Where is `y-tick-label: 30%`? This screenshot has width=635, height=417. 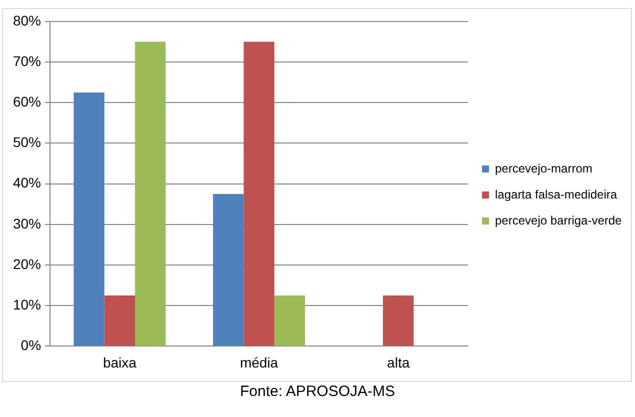 y-tick-label: 30% is located at coordinates (27, 223).